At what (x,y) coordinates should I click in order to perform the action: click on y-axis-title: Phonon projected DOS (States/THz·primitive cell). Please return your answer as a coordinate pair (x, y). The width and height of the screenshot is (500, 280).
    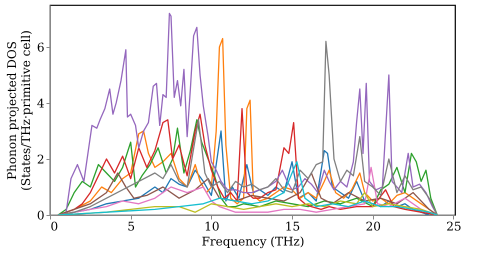
    Looking at the image, I should click on (18, 110).